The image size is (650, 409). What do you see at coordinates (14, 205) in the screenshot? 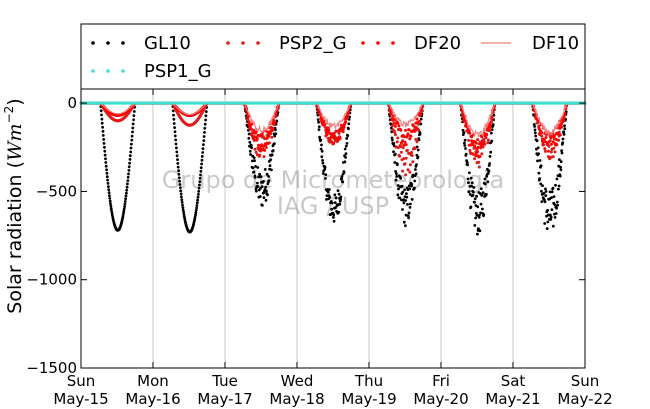
I see `y-axis-label: Solar radiation (Wm−2)` at bounding box center [14, 205].